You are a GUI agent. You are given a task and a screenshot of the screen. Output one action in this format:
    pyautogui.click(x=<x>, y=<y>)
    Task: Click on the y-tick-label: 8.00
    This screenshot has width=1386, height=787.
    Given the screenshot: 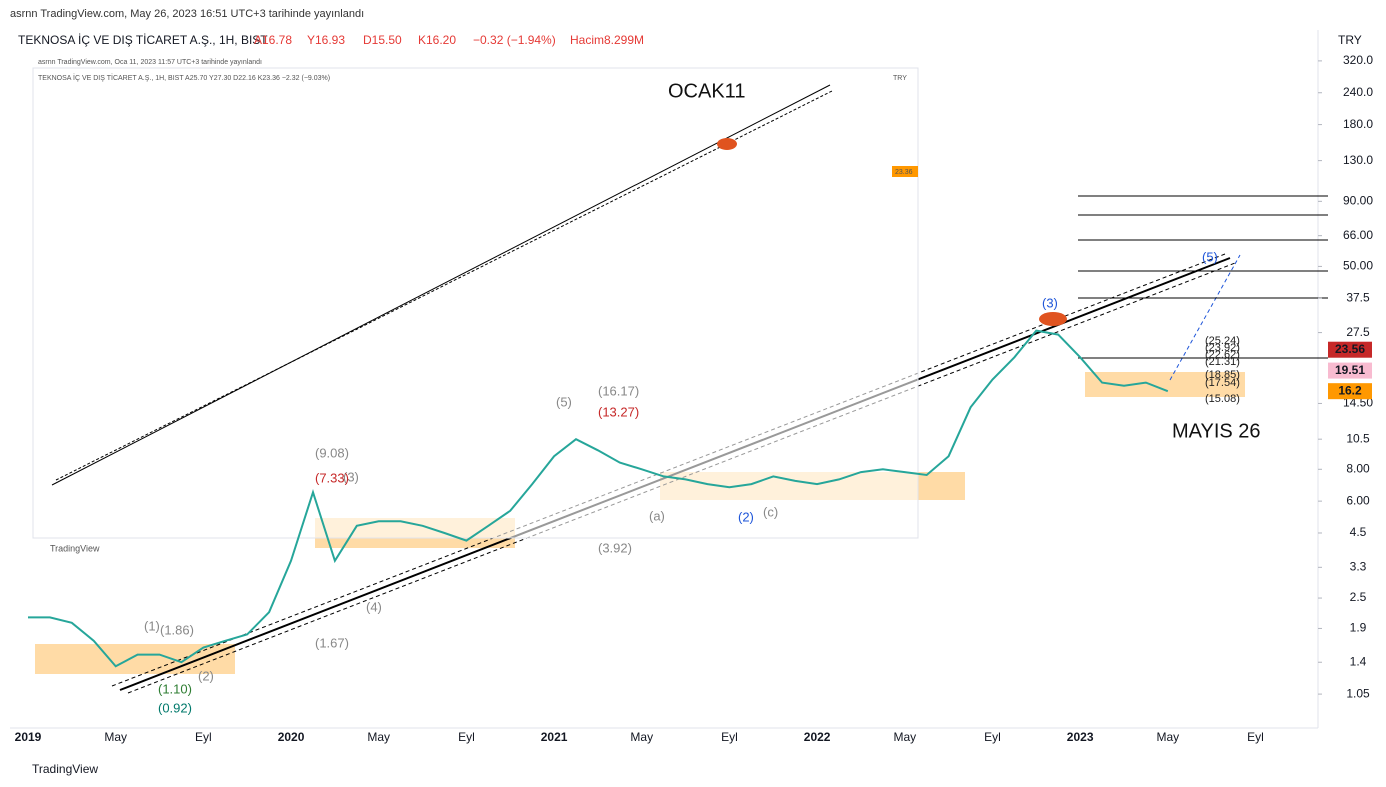 What is the action you would take?
    pyautogui.click(x=1358, y=468)
    